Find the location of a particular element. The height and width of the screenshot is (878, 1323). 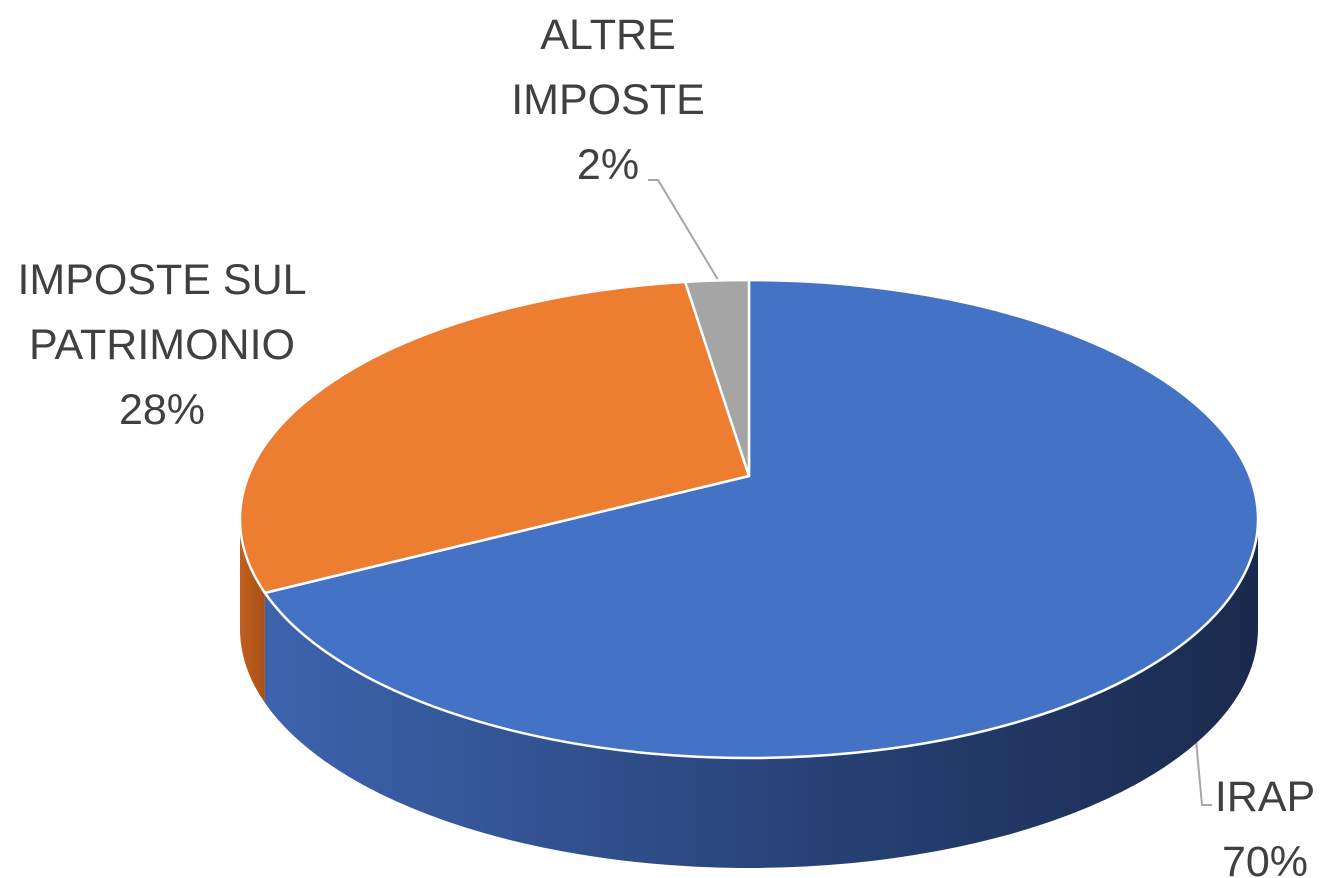

data-label: ALTRE IMPOSTE 2% is located at coordinates (608, 100).